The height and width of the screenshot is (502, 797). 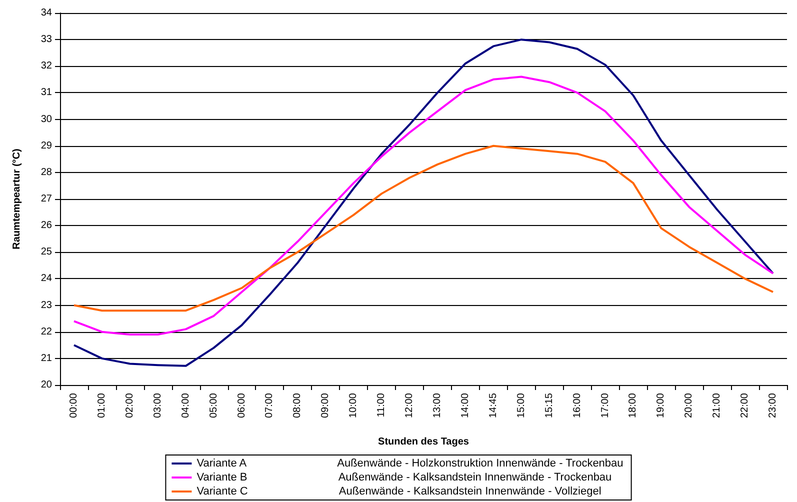 What do you see at coordinates (242, 405) in the screenshot?
I see `x-tick-label: 06:00` at bounding box center [242, 405].